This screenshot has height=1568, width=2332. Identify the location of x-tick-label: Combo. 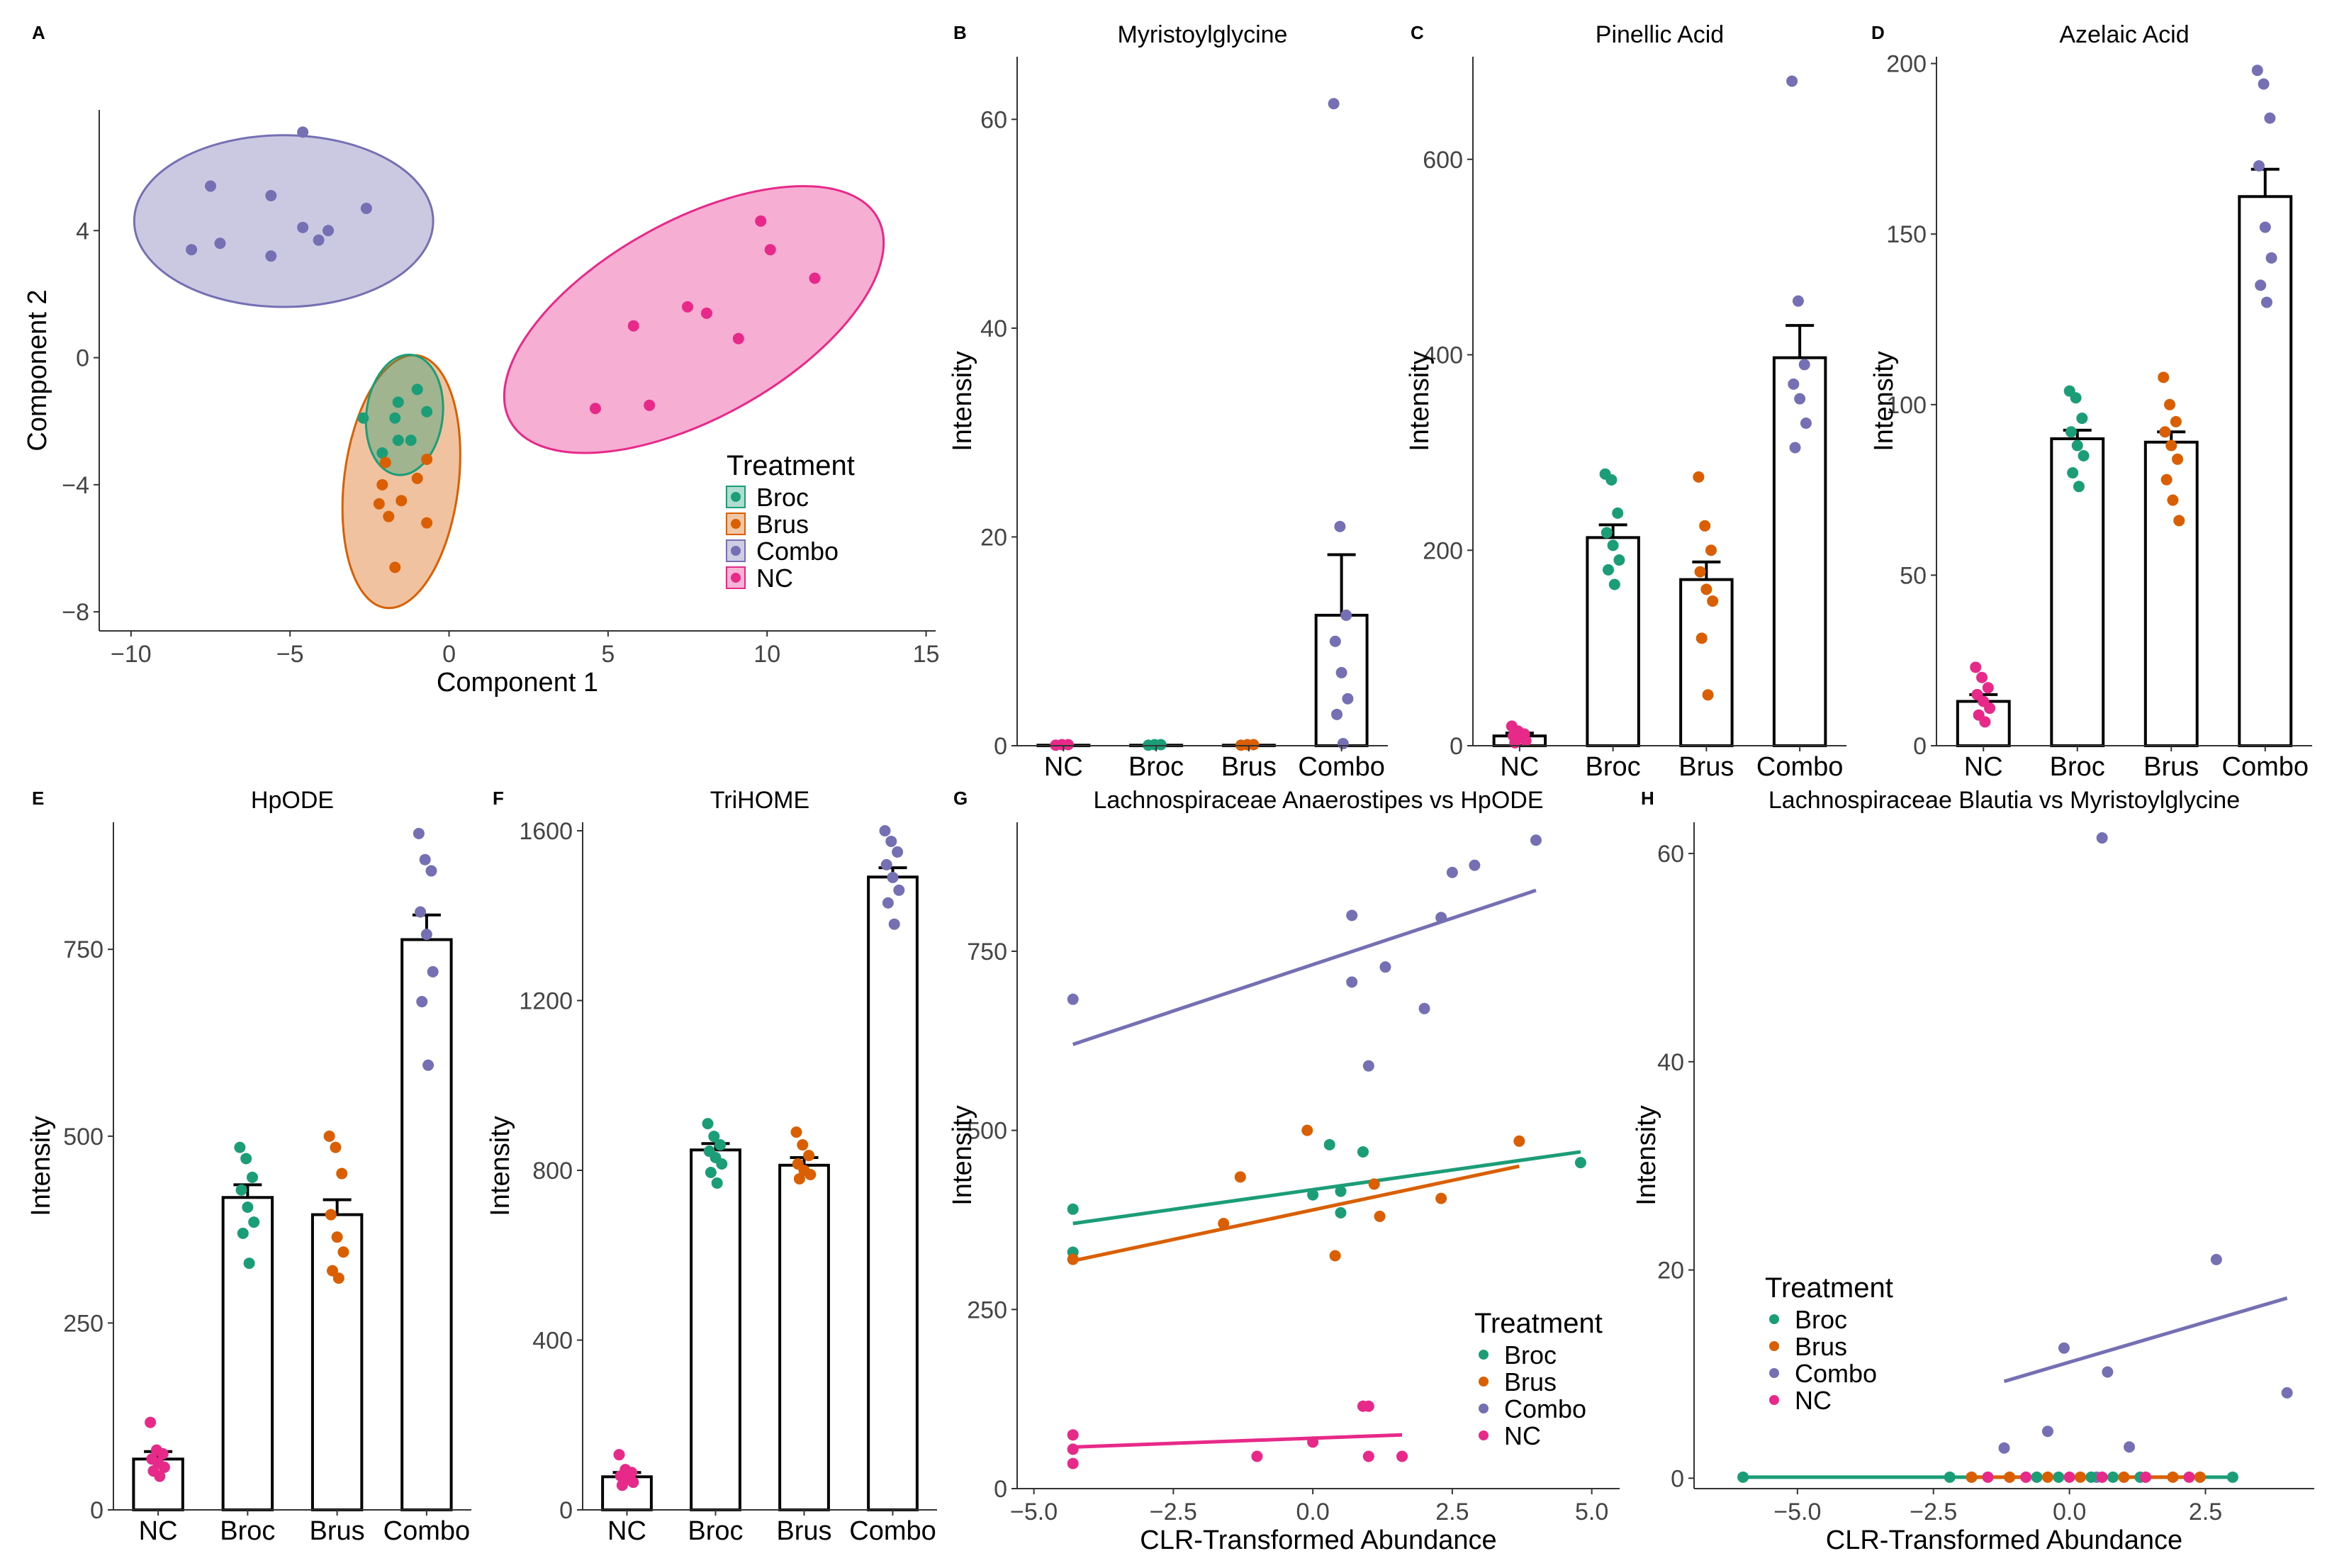
(892, 1531).